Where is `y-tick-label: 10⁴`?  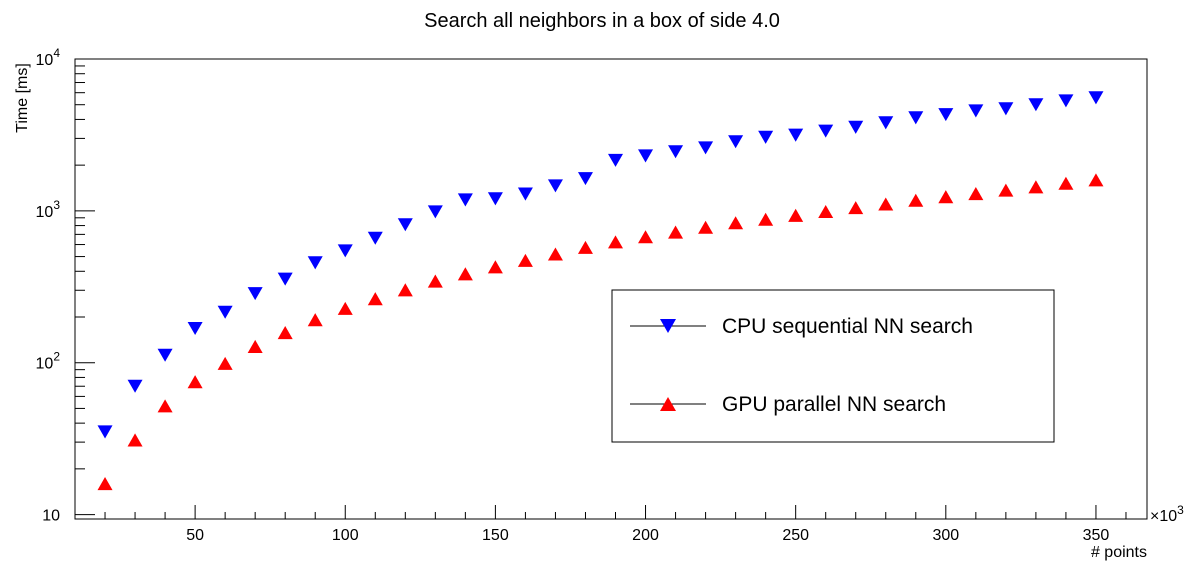 y-tick-label: 10⁴ is located at coordinates (48, 57).